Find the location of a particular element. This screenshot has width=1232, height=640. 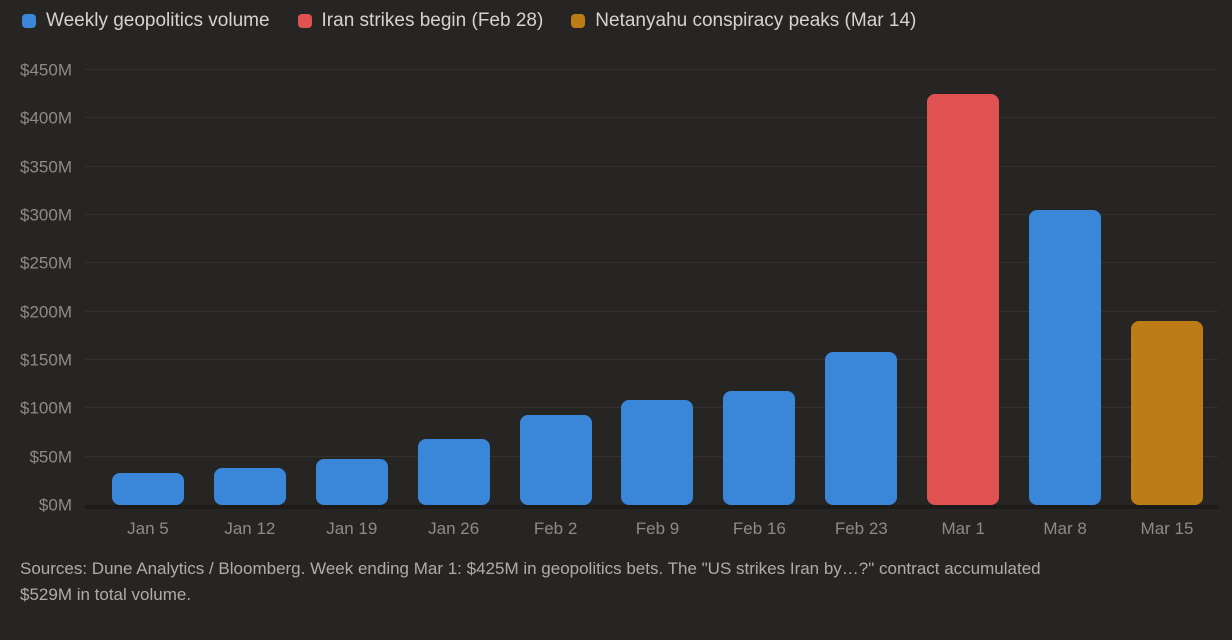

x-axis-tick-label: Mar 15 is located at coordinates (1167, 528).